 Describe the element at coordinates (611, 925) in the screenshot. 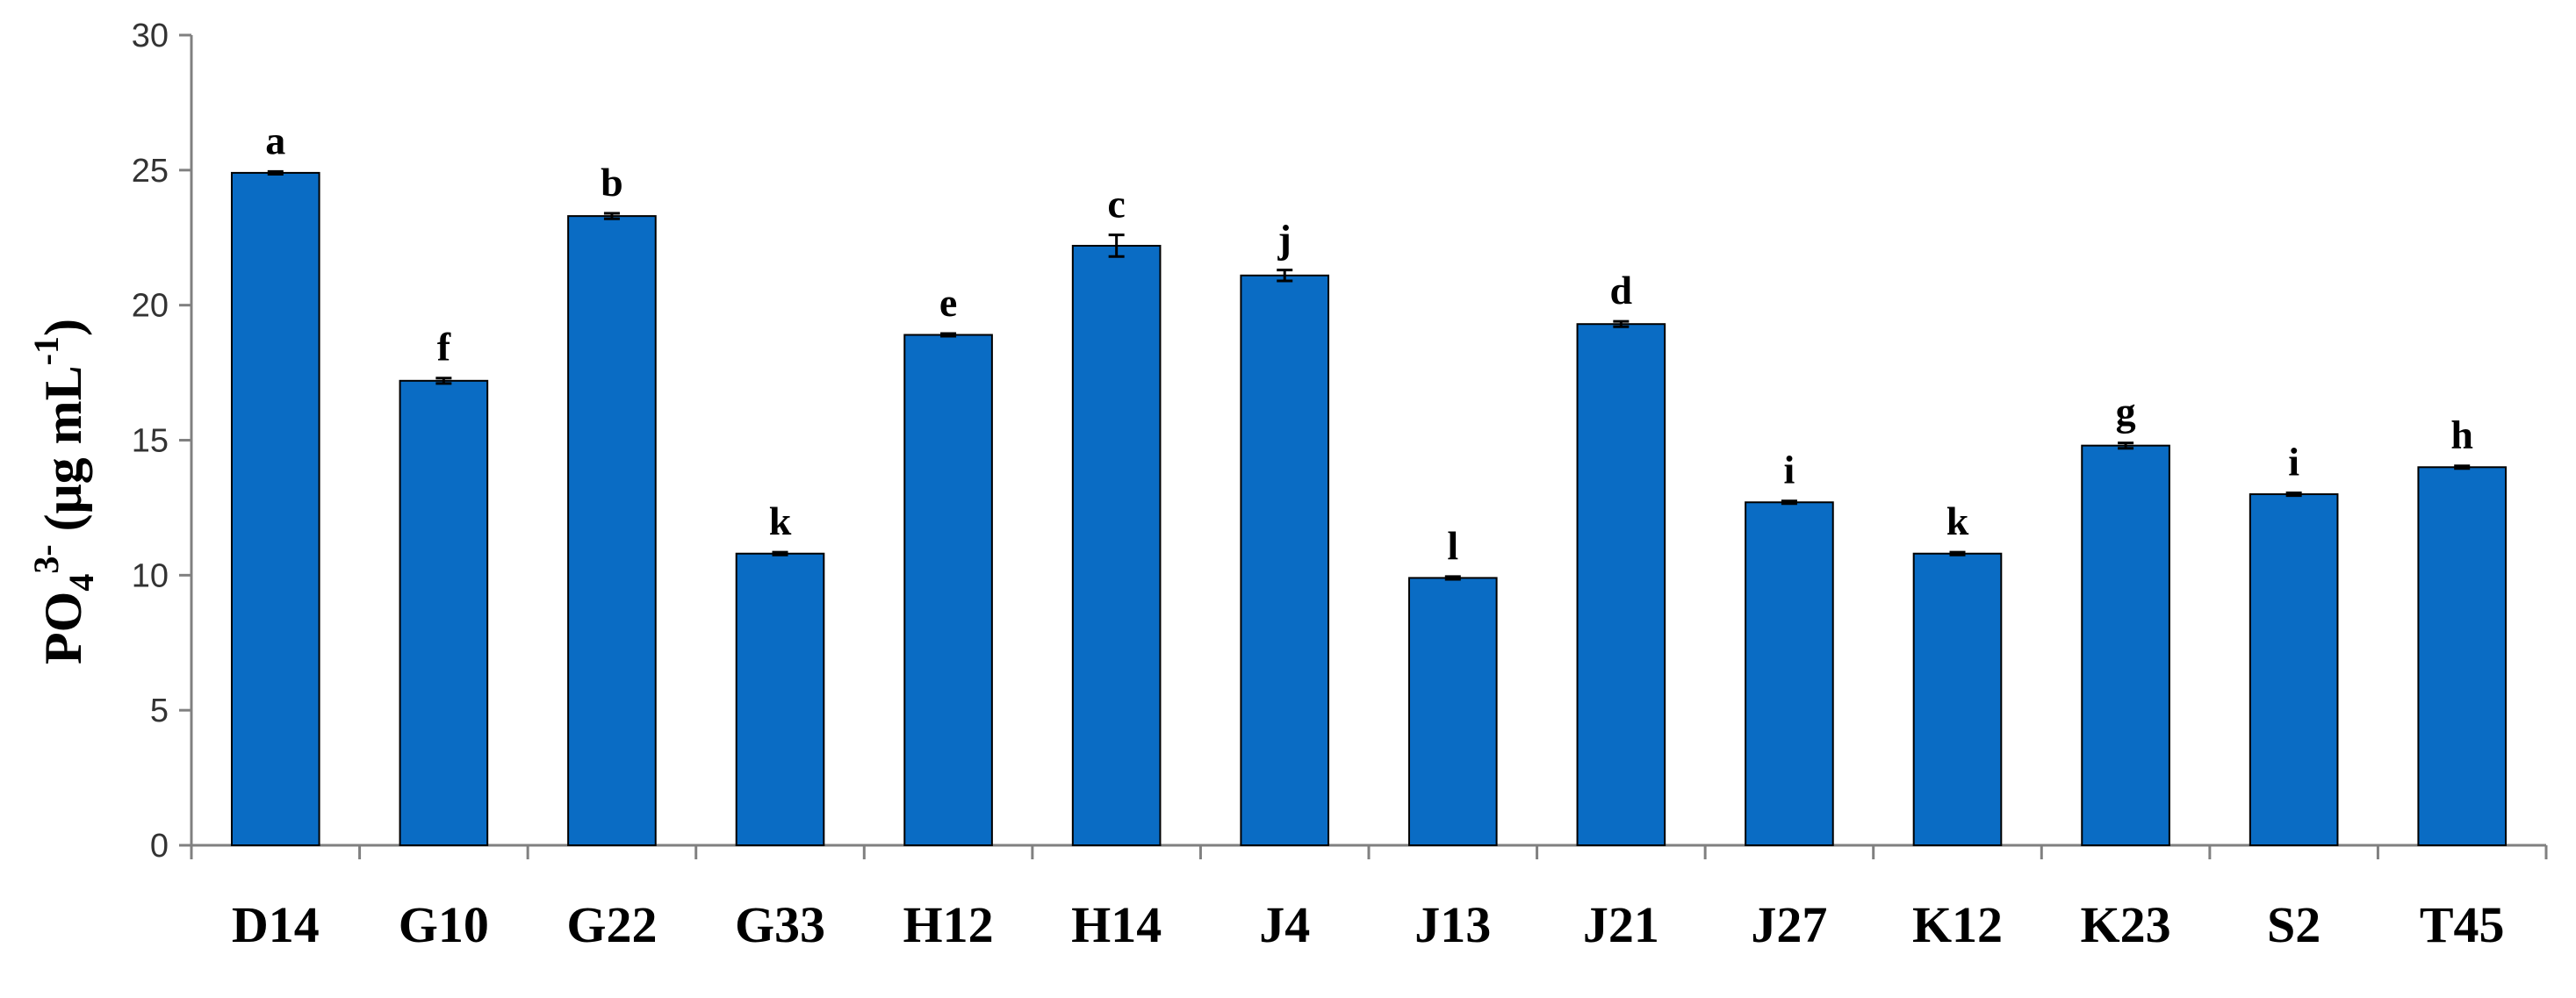

I see `x-tick-label-G22: G22` at that location.